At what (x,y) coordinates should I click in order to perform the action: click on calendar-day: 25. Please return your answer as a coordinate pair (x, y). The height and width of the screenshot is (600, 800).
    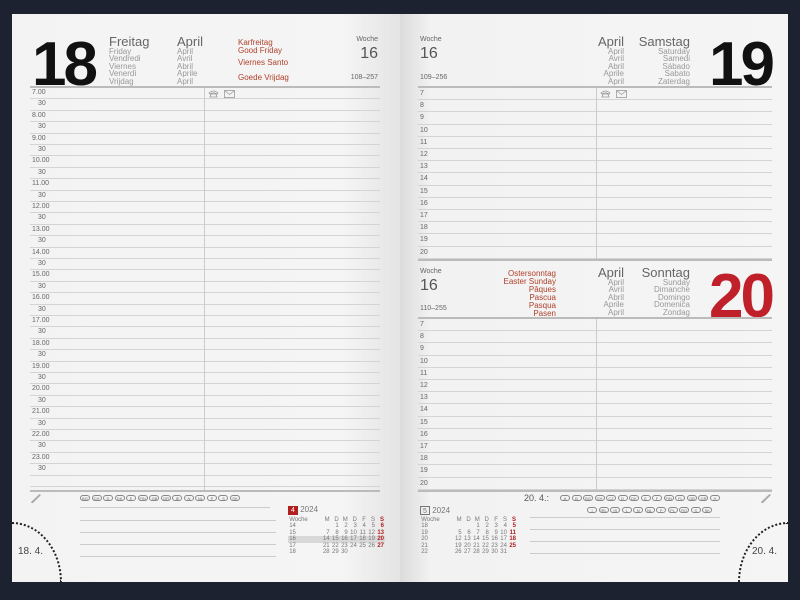
    Looking at the image, I should click on (362, 545).